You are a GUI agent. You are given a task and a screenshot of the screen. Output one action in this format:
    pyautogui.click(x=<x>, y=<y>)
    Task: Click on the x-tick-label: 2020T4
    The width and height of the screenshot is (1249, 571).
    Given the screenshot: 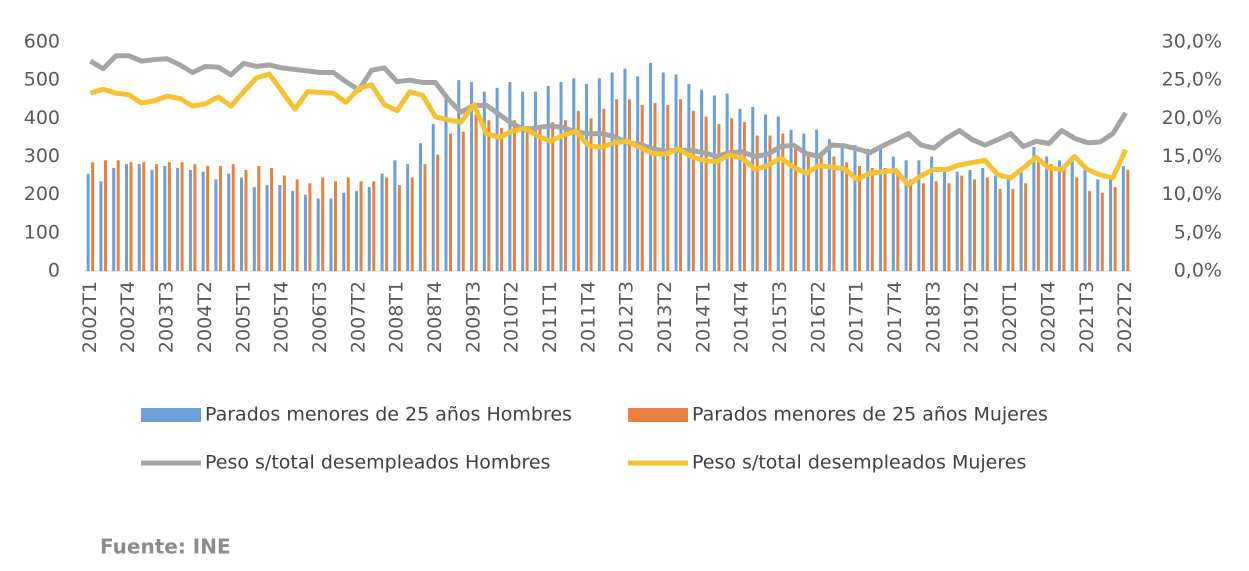 What is the action you would take?
    pyautogui.click(x=1048, y=317)
    